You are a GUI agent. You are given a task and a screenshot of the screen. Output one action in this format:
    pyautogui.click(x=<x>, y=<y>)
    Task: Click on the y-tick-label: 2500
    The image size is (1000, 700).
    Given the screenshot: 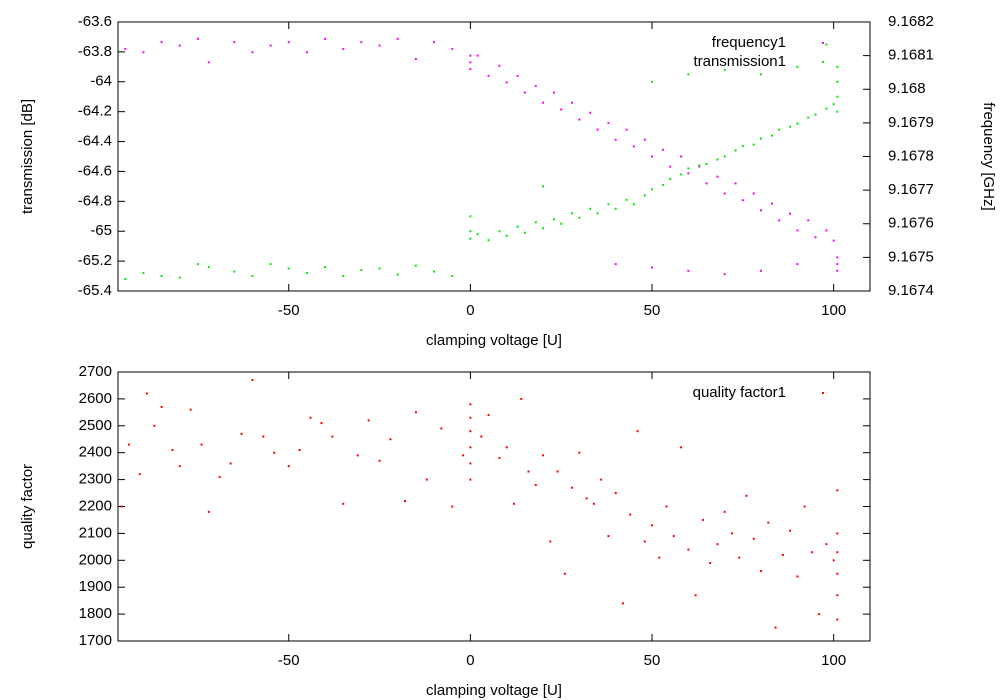 What is the action you would take?
    pyautogui.click(x=95, y=425)
    